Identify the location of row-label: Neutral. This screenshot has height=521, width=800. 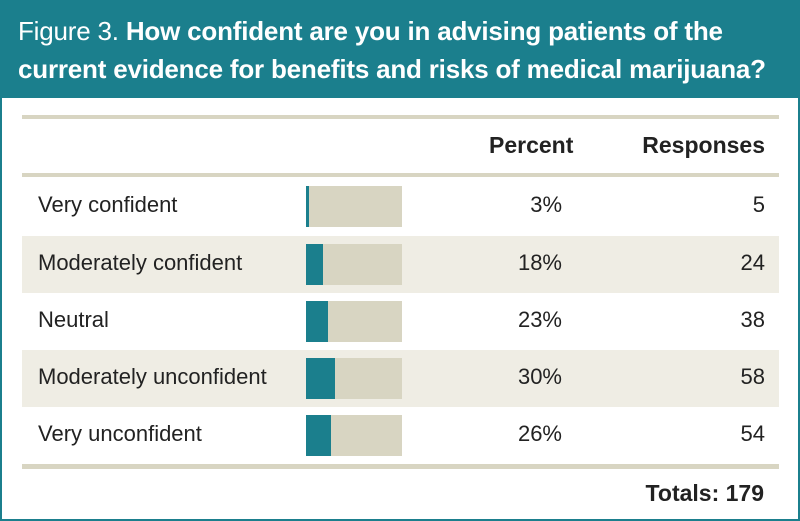
(73, 319).